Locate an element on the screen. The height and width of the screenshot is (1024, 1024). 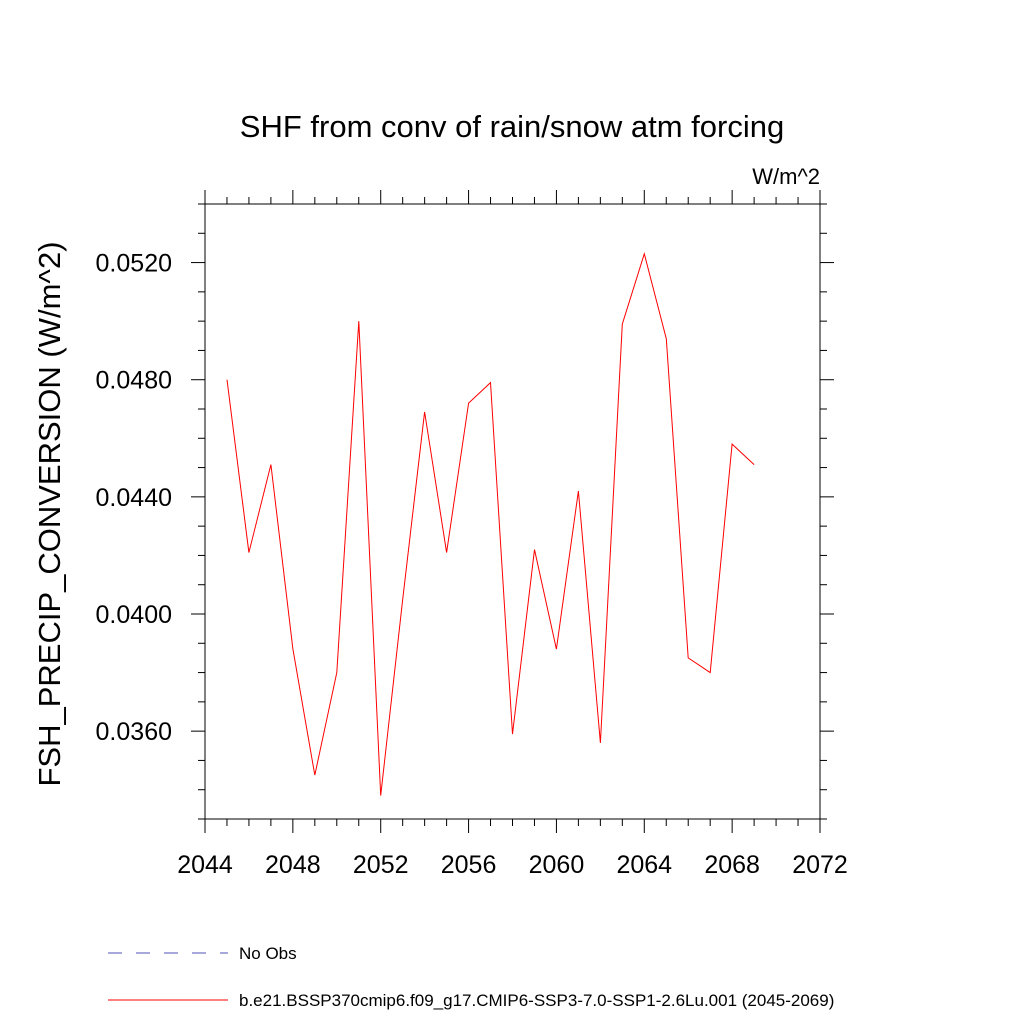
y-tick-label: 0.0360 is located at coordinates (134, 732).